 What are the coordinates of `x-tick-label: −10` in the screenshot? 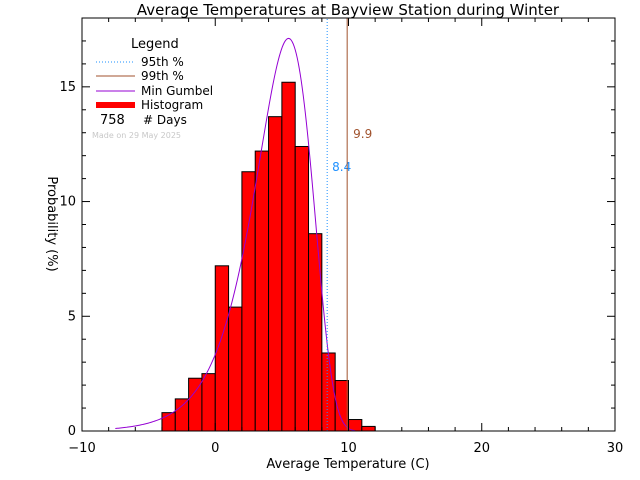 It's located at (81, 448).